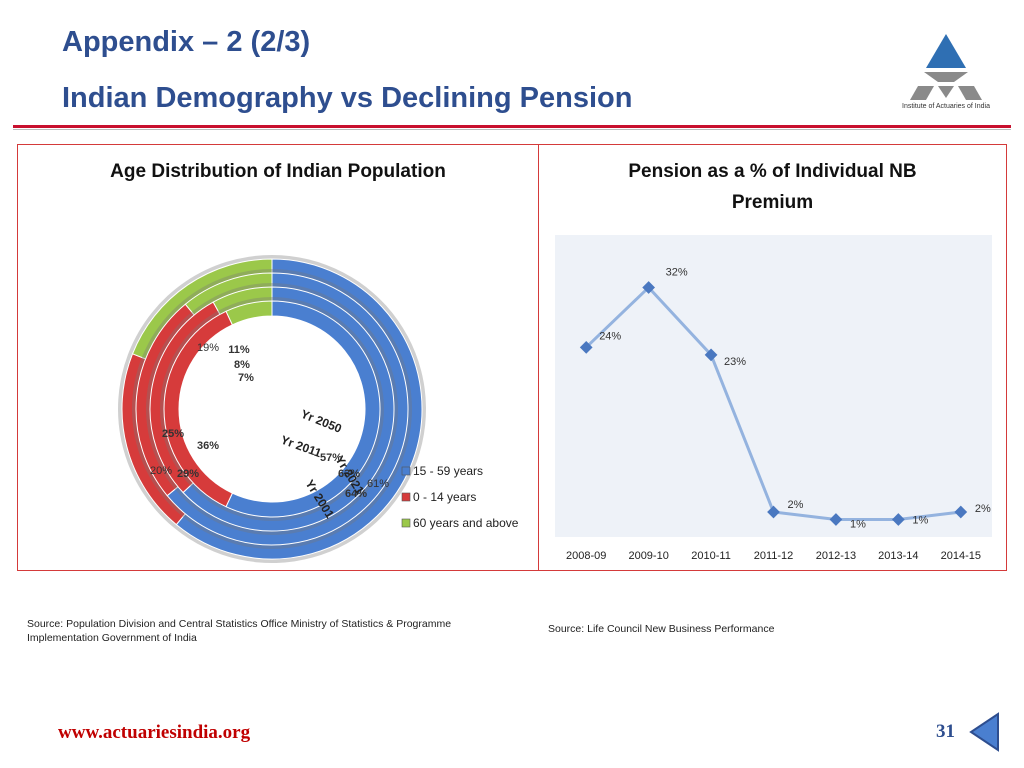  Describe the element at coordinates (378, 484) in the screenshot. I see `donut-data-label: 61%` at that location.